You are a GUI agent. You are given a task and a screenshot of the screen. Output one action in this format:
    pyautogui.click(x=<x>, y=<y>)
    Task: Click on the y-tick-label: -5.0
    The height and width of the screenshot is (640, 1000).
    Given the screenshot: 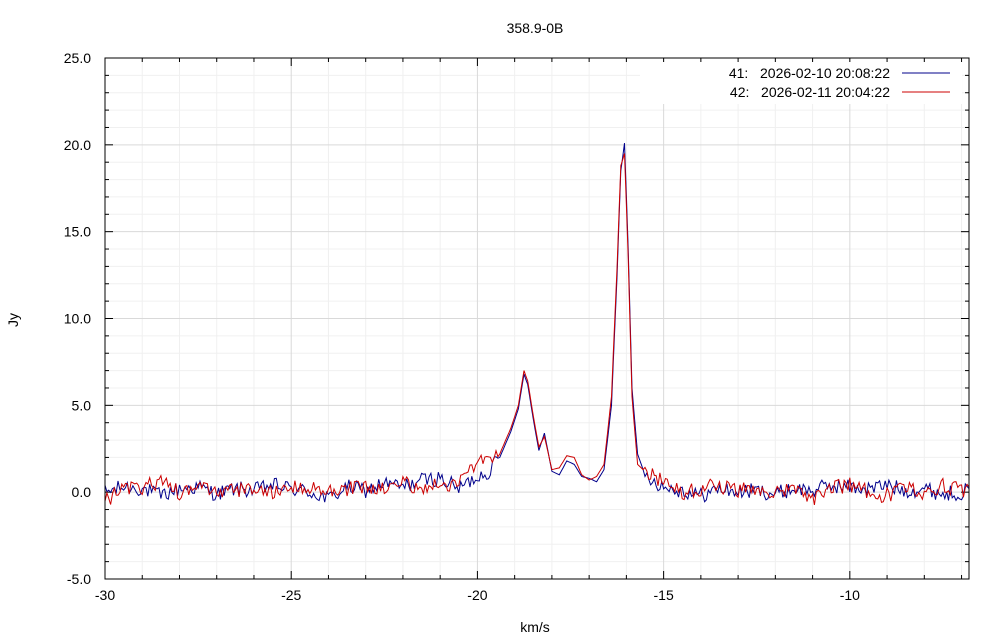 What is the action you would take?
    pyautogui.click(x=79, y=579)
    